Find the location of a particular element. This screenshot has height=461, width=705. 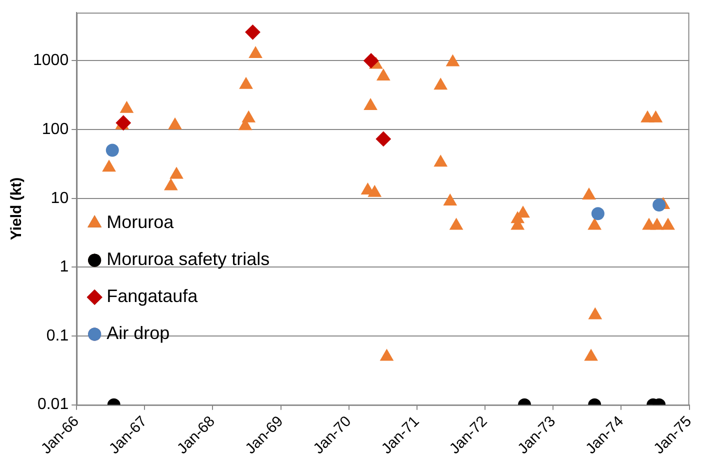

y-axis-title: Yield (kt) is located at coordinates (17, 208).